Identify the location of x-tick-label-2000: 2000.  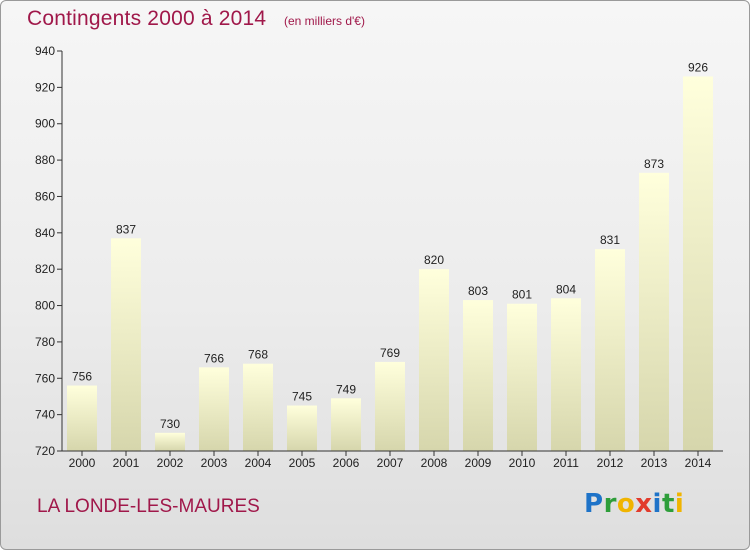
(82, 463).